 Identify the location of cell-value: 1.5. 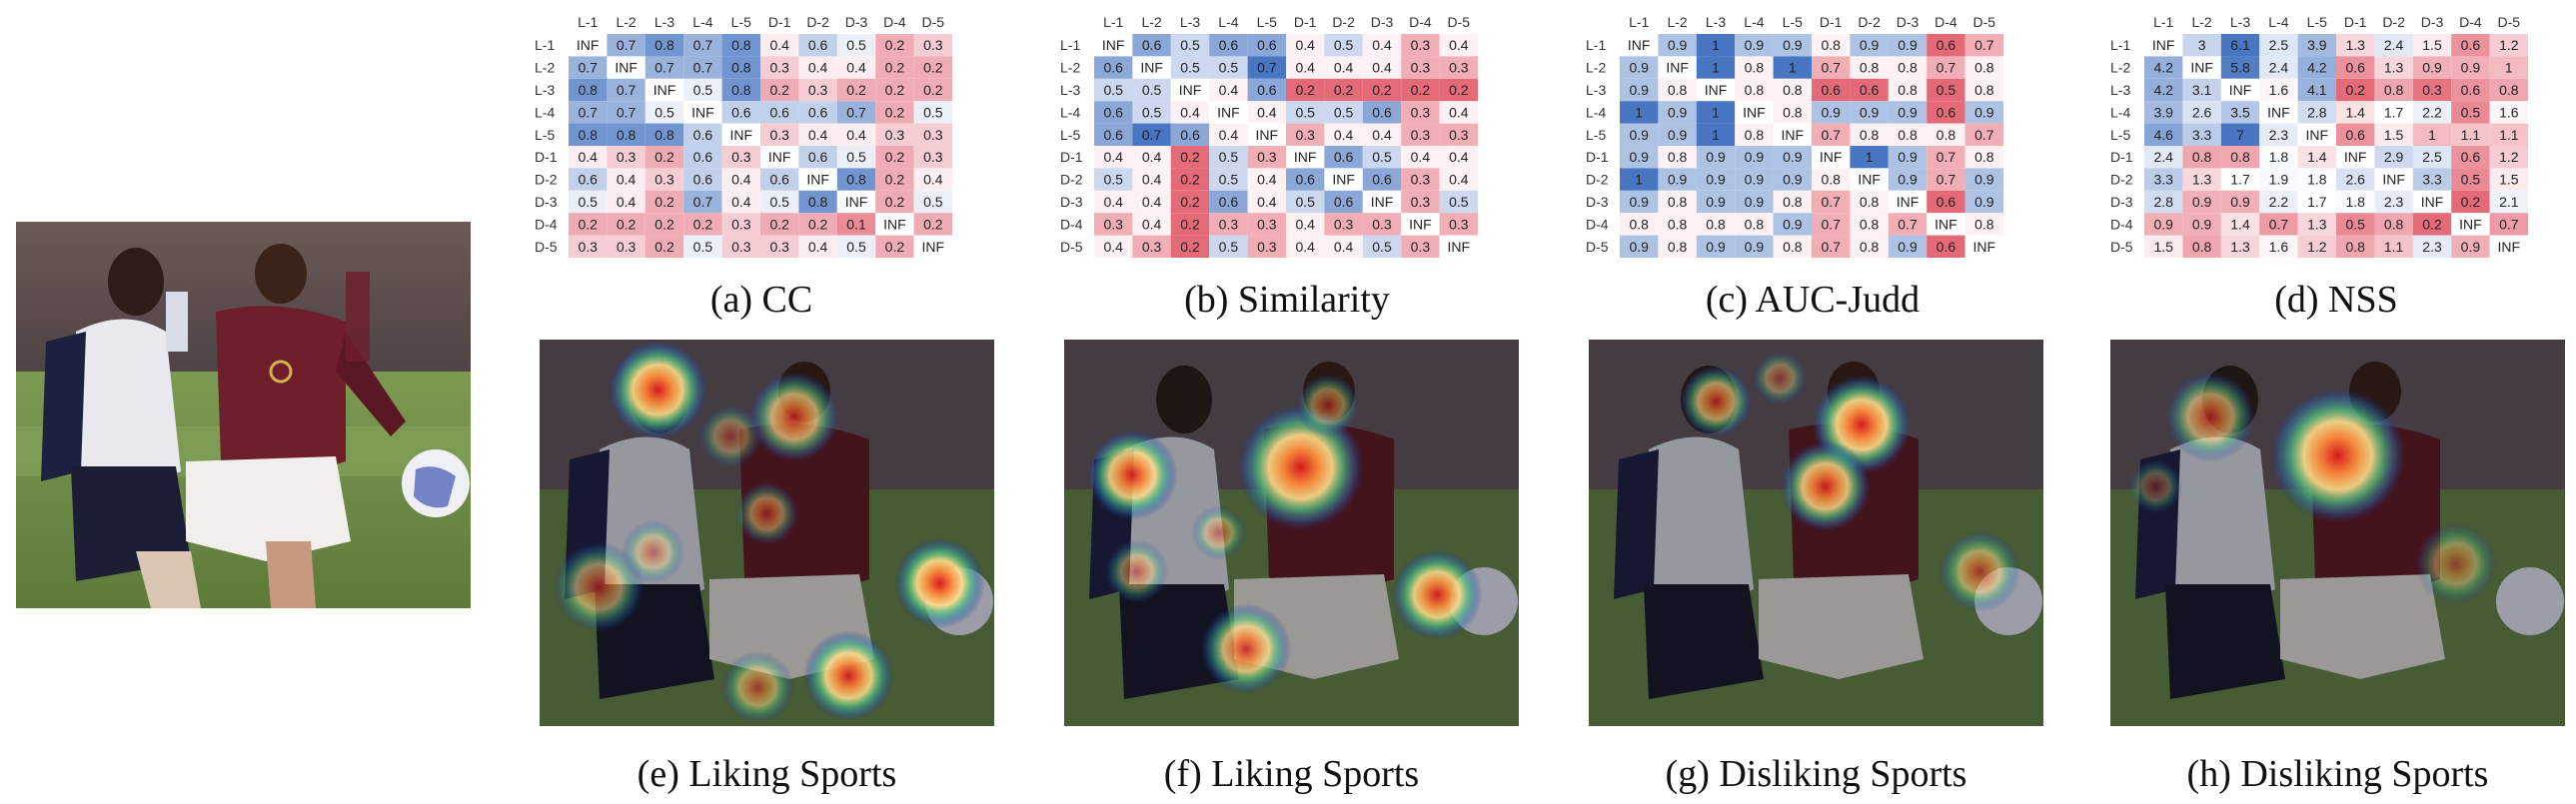
(2432, 45).